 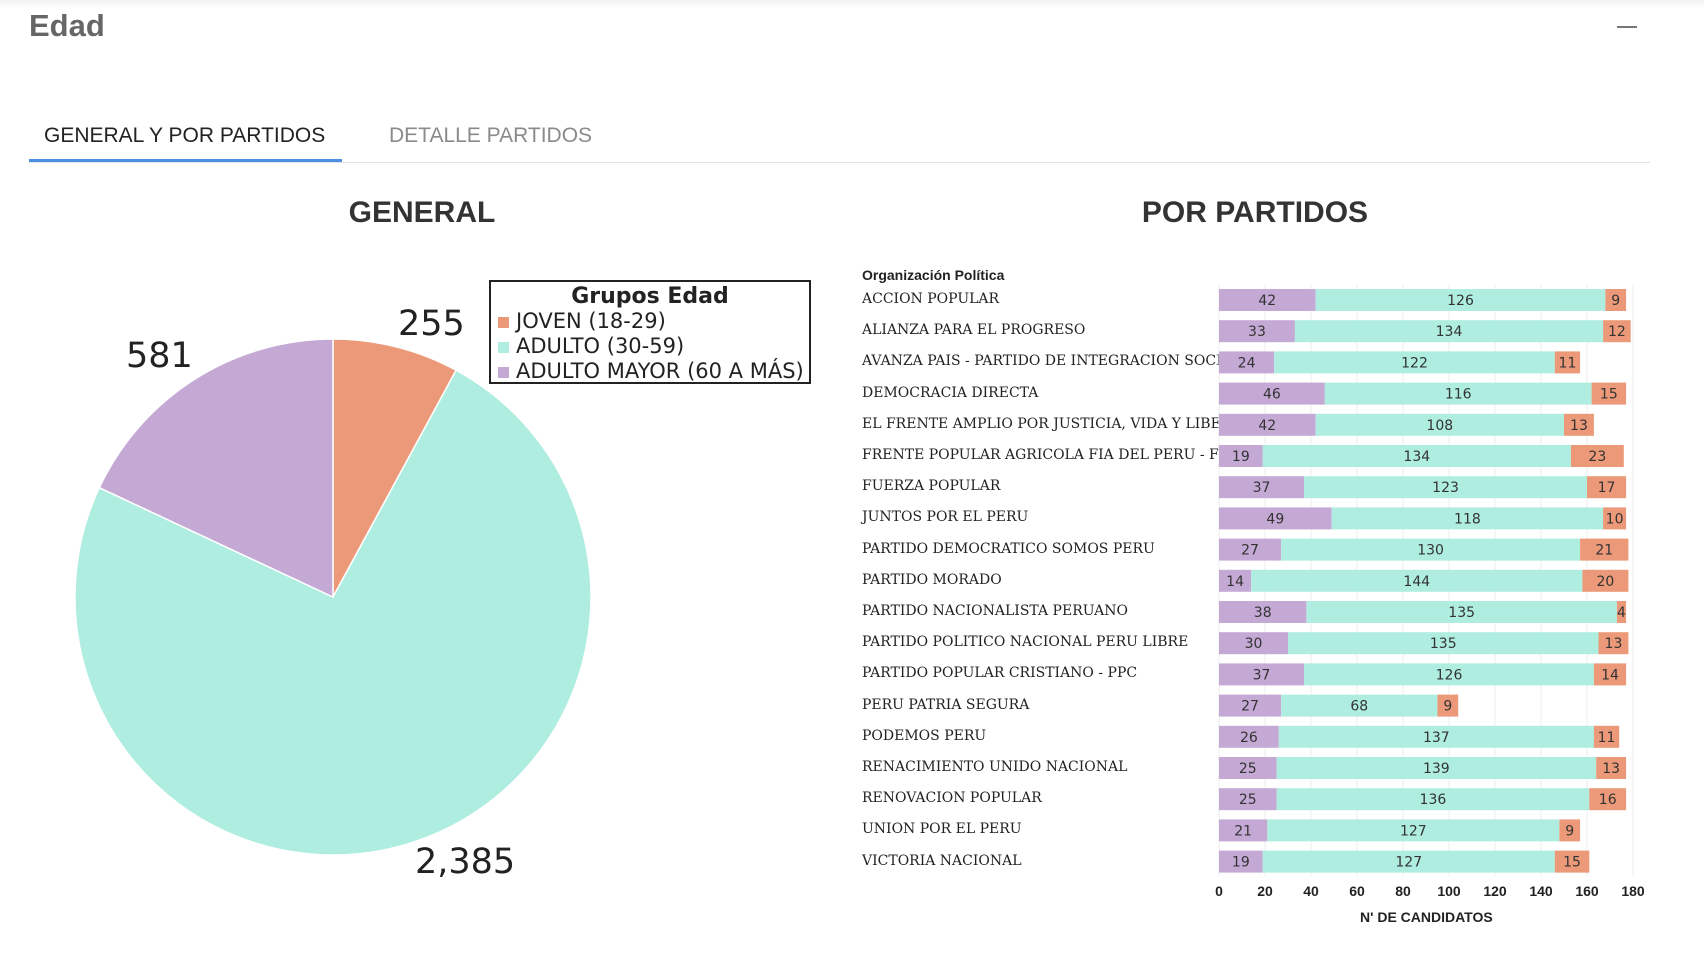 I want to click on bar-value-label-mayor: 33, so click(x=1257, y=332).